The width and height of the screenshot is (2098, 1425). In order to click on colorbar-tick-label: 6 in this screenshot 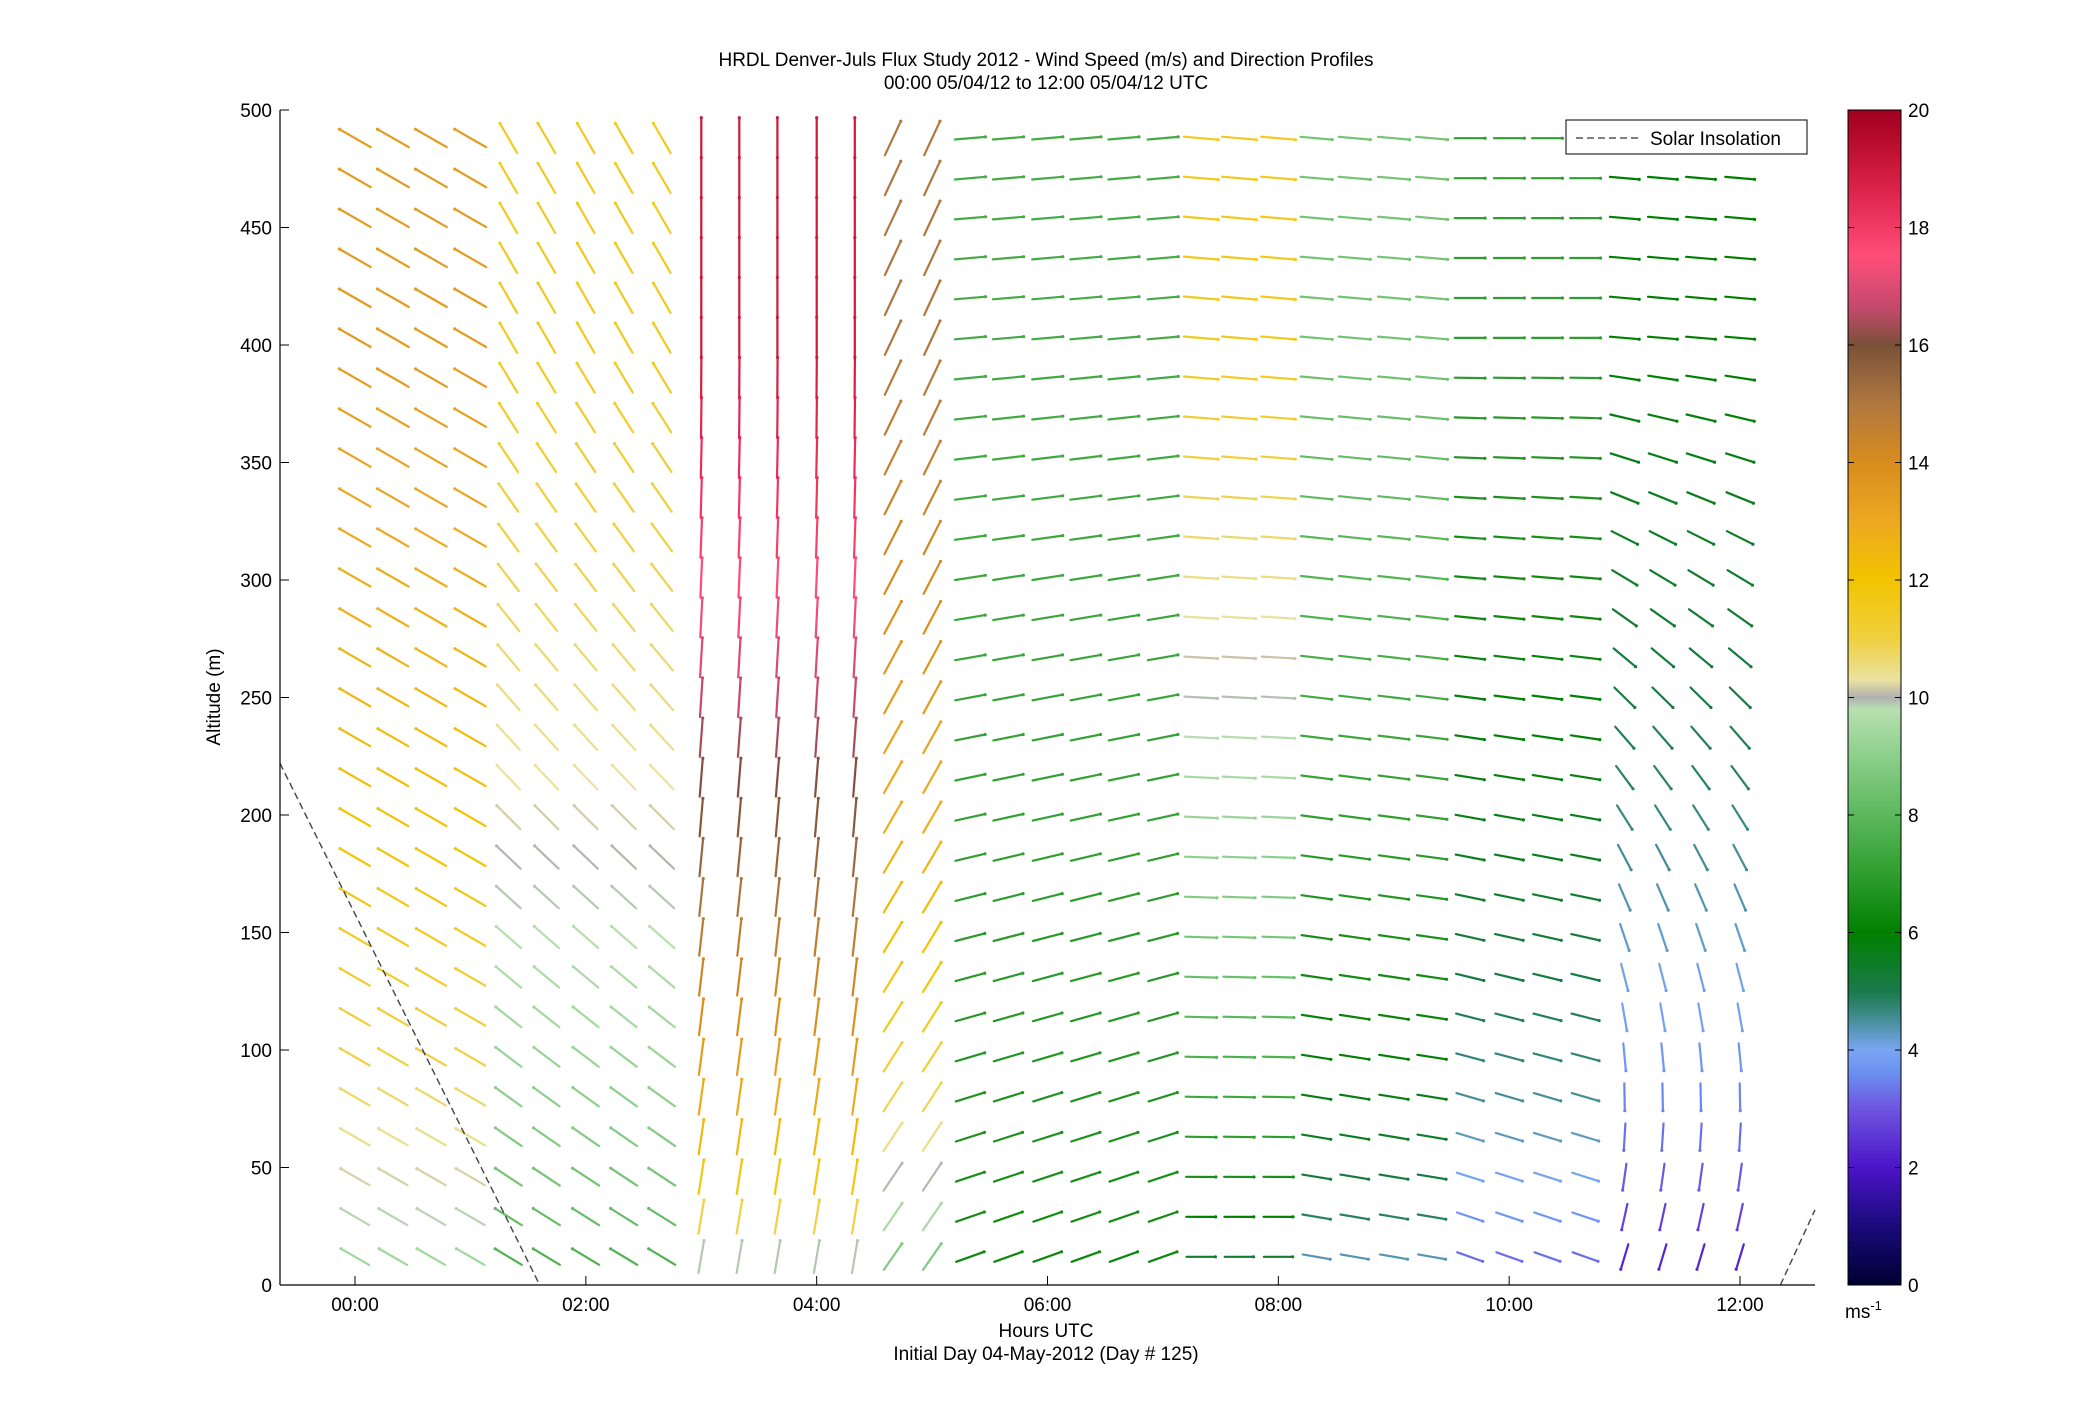, I will do `click(1913, 934)`.